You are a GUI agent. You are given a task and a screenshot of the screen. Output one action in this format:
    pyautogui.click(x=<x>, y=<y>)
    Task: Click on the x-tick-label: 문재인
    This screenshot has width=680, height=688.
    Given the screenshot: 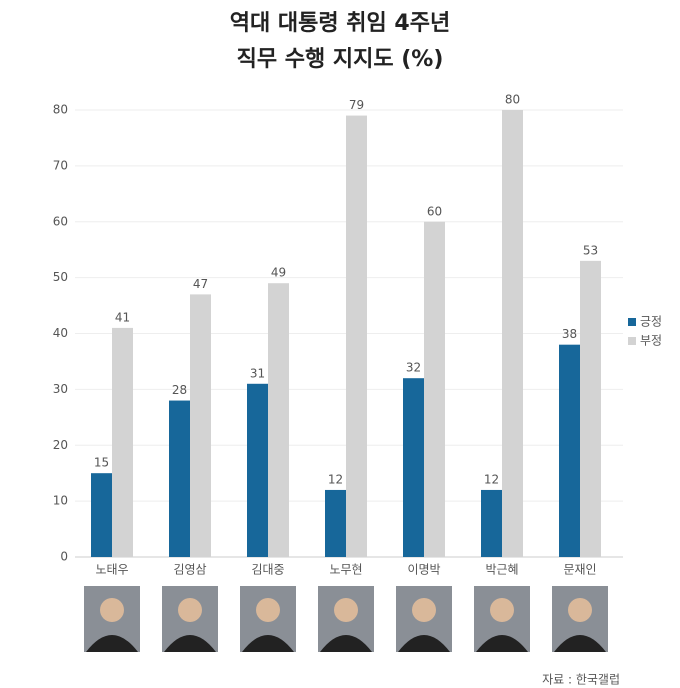 What is the action you would take?
    pyautogui.click(x=579, y=570)
    